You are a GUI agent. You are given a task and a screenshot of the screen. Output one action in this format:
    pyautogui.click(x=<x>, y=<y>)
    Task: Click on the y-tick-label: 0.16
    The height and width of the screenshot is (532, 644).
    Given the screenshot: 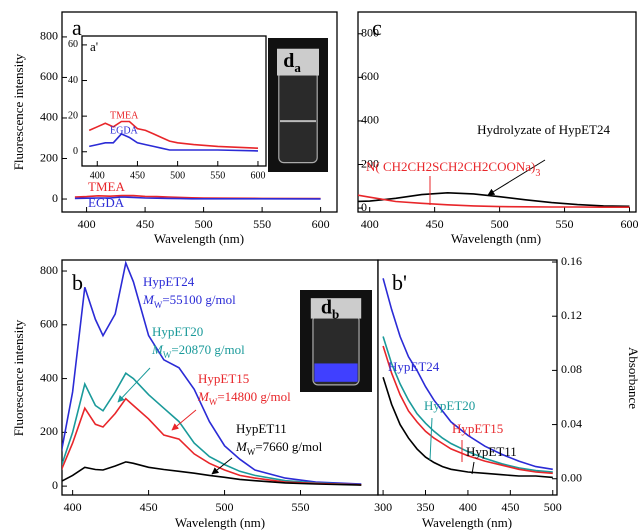 What is the action you would take?
    pyautogui.click(x=571, y=261)
    